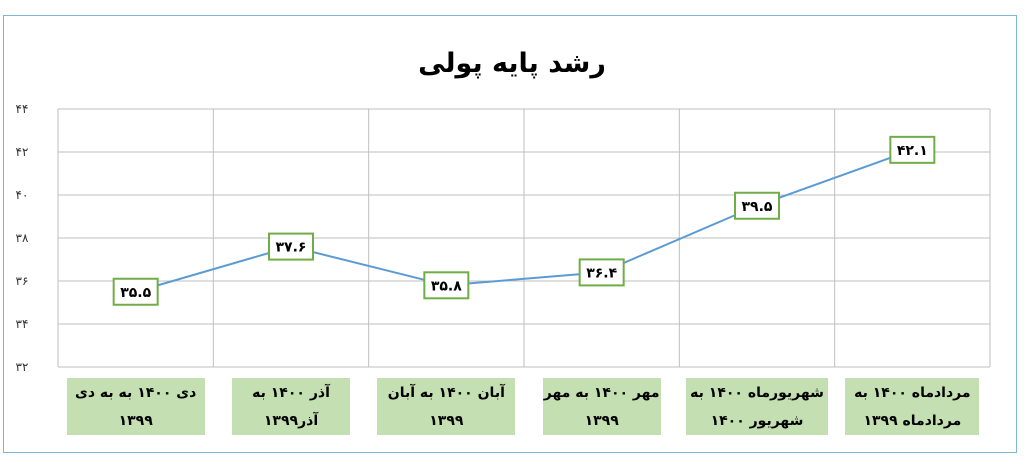 The image size is (1029, 469). I want to click on data-label-text: ۳۵.۵, so click(135, 293).